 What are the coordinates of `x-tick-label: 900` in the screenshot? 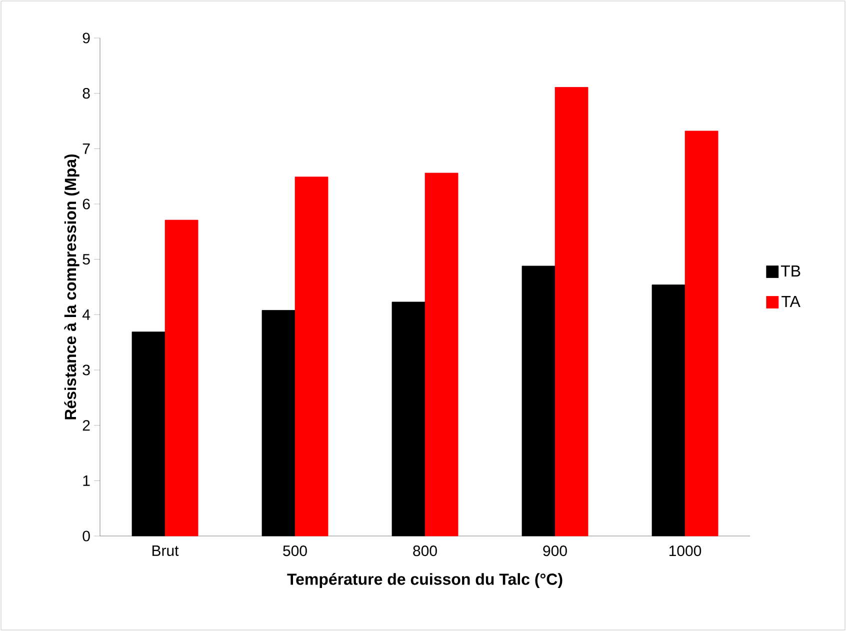 It's located at (555, 551).